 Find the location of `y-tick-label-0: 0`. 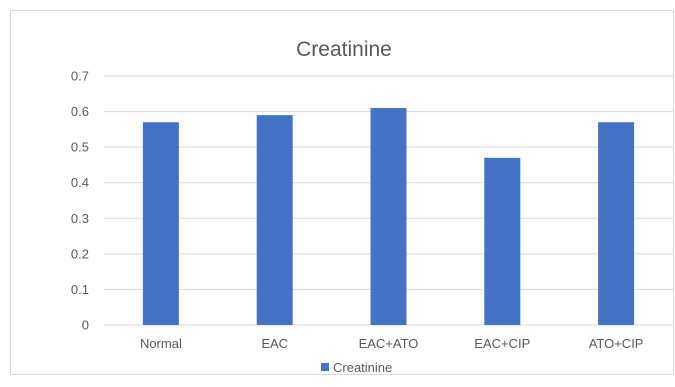

y-tick-label-0: 0 is located at coordinates (85, 325).